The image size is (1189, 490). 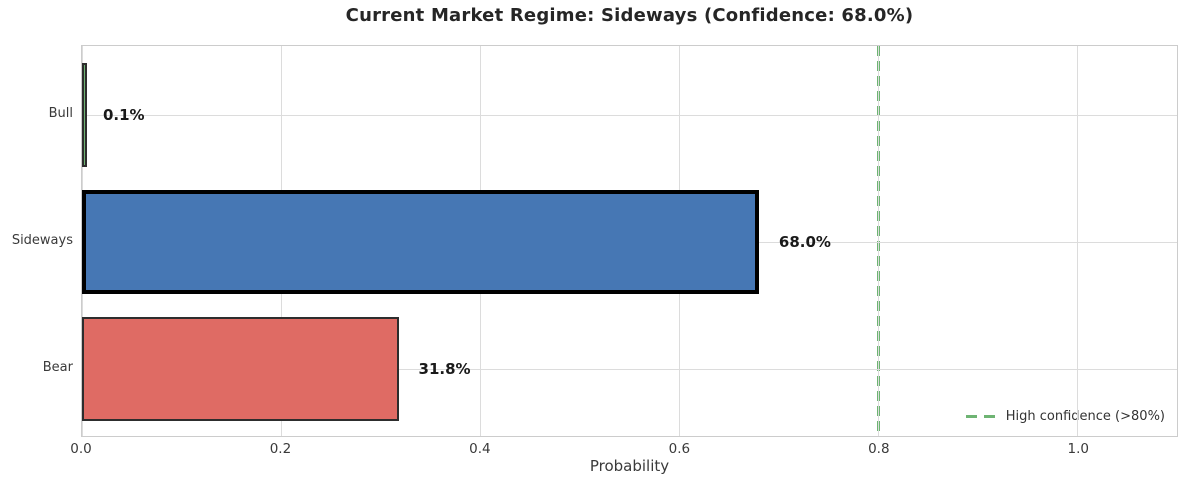 What do you see at coordinates (42, 240) in the screenshot?
I see `y-tick-label: Sideways` at bounding box center [42, 240].